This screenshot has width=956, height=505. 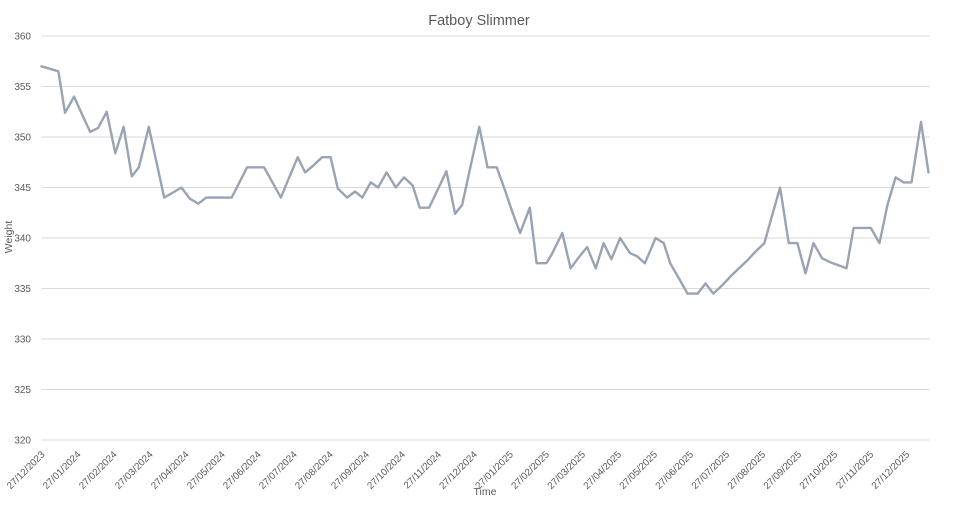 I want to click on svg-text: 330, so click(x=22, y=340).